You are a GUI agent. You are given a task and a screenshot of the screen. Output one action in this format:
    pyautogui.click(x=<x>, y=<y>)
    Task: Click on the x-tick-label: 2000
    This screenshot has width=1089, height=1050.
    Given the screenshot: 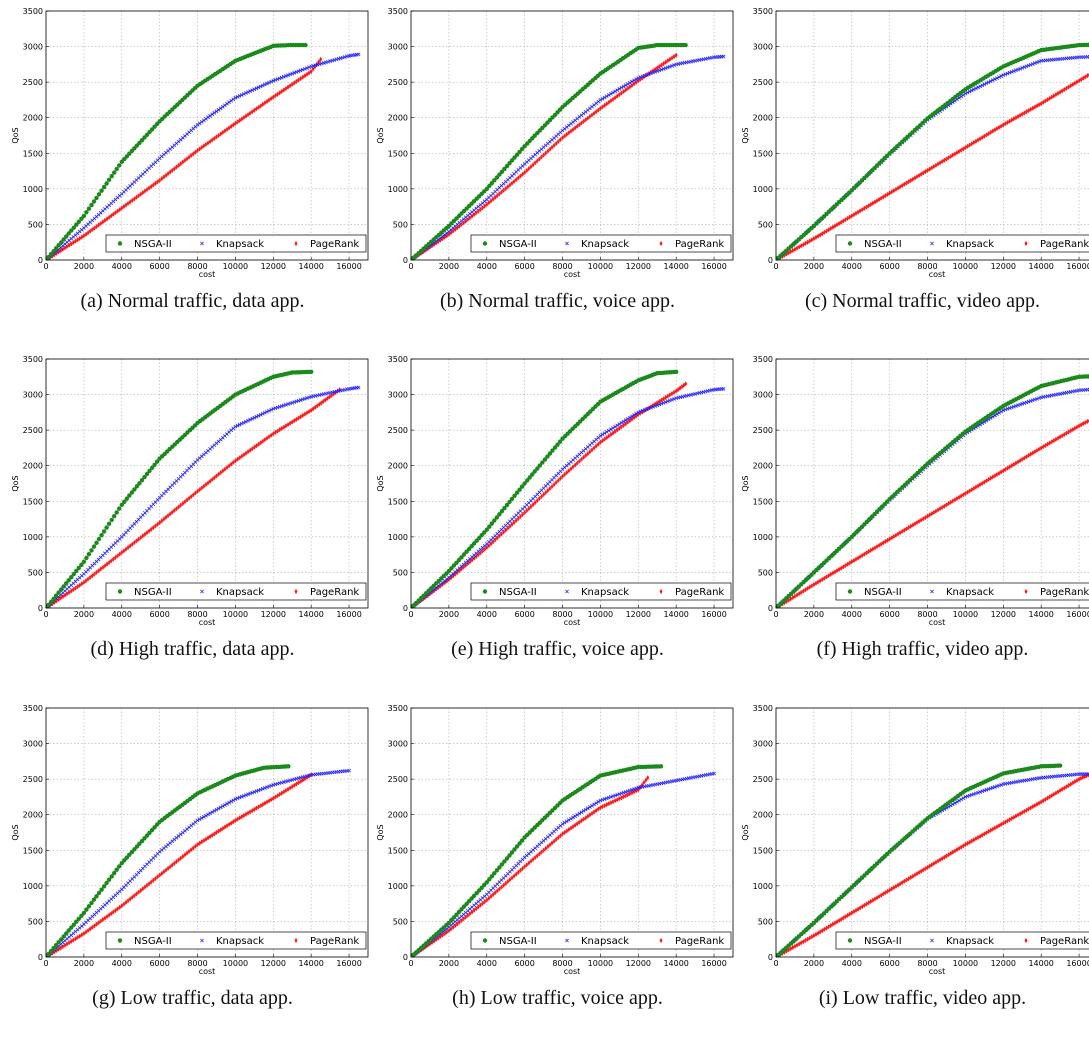 What is the action you would take?
    pyautogui.click(x=814, y=614)
    